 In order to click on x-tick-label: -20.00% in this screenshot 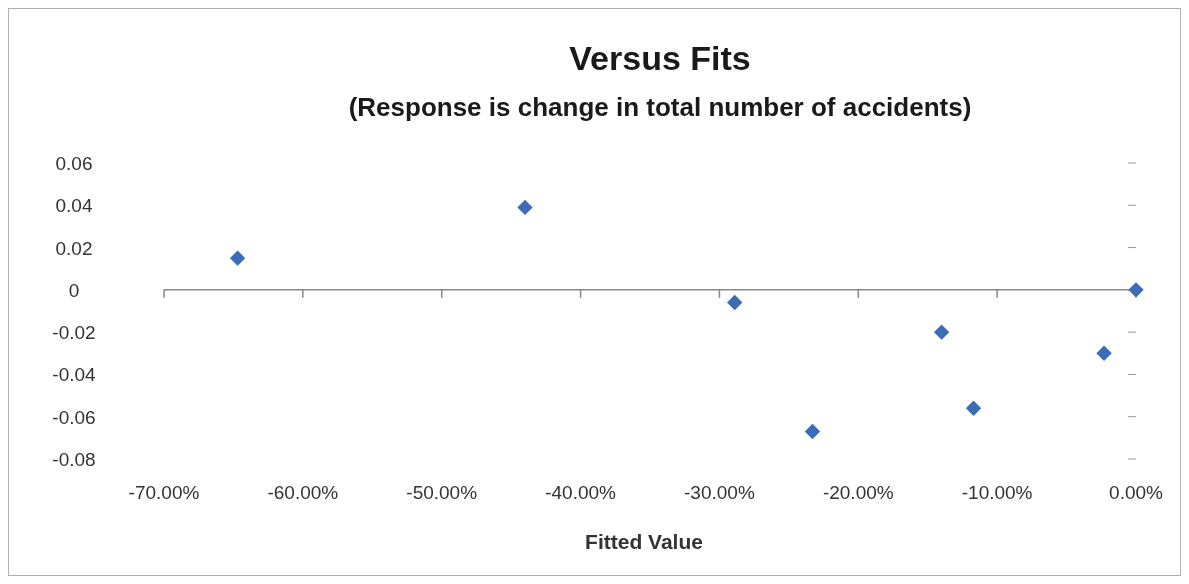, I will do `click(858, 492)`.